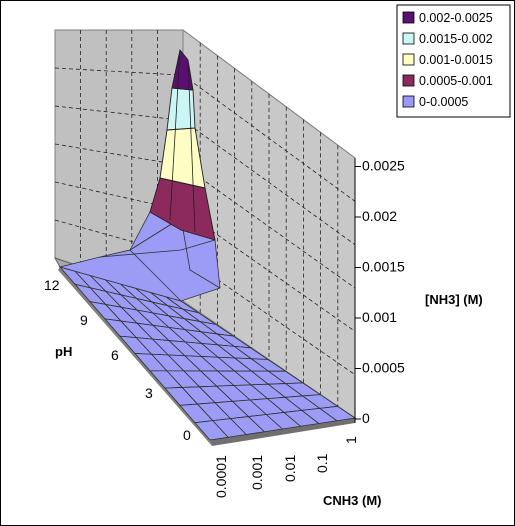 The image size is (515, 526). What do you see at coordinates (84, 320) in the screenshot?
I see `y-tick-label: 9` at bounding box center [84, 320].